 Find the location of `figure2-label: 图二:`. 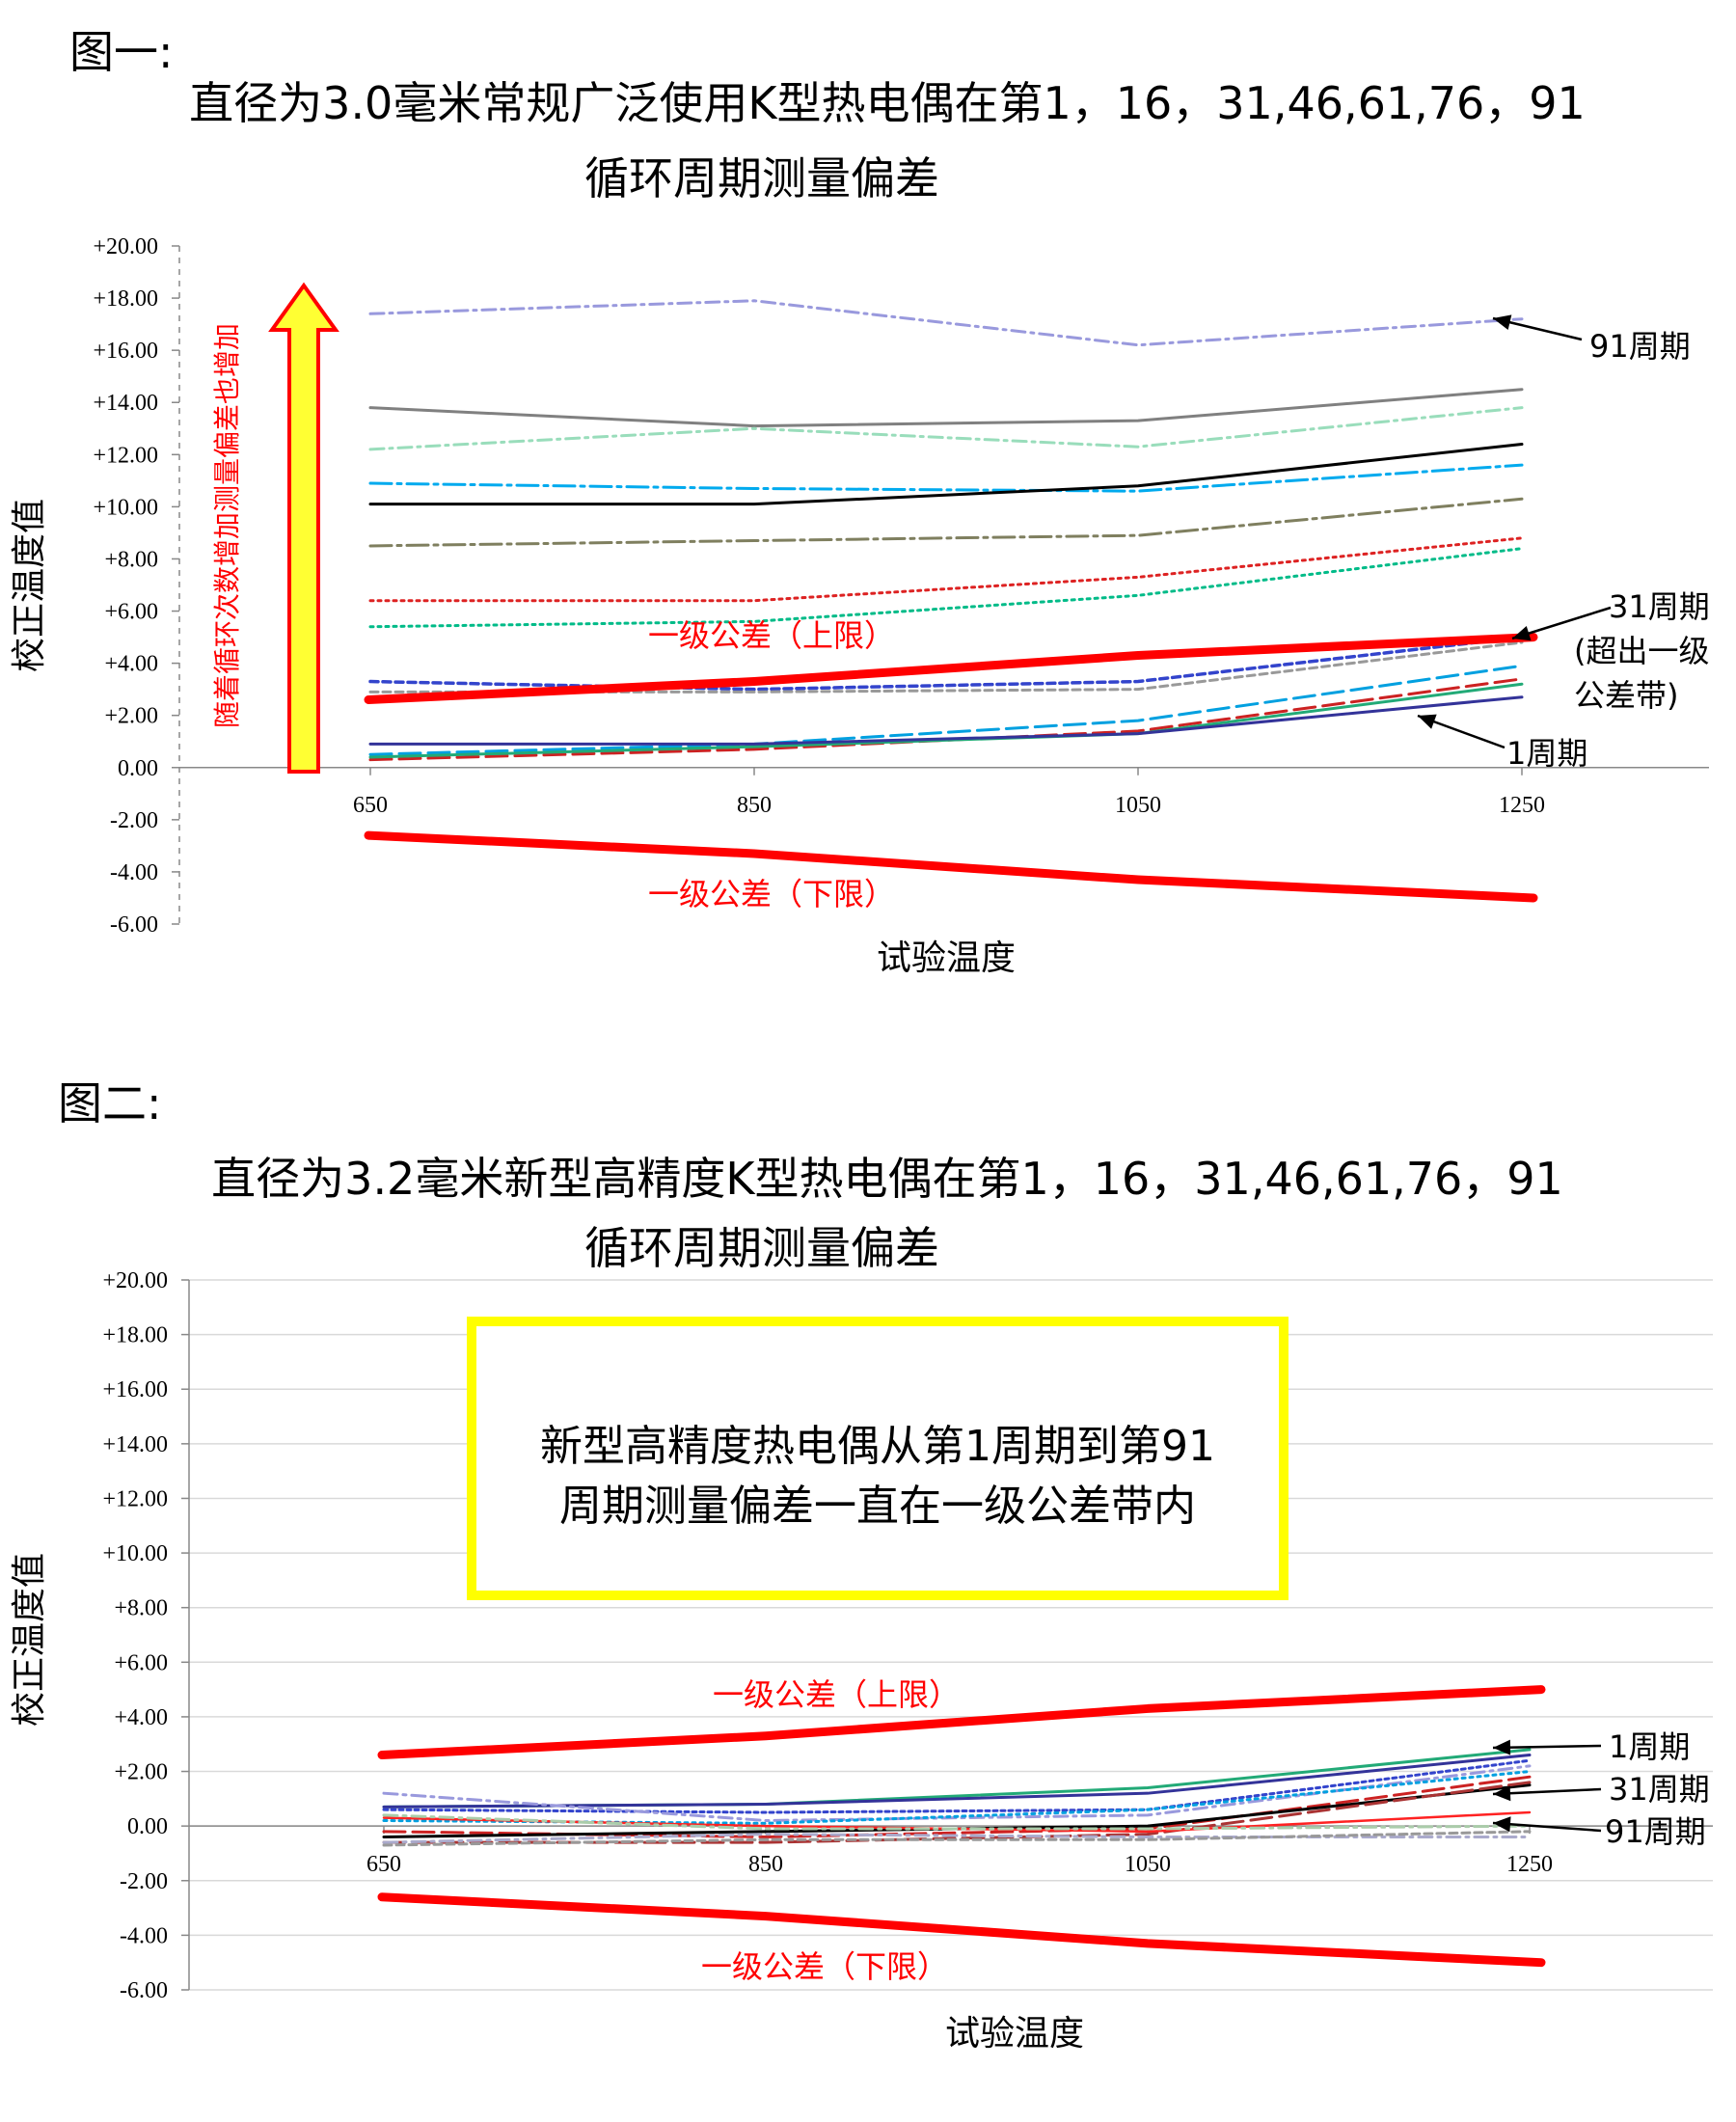

figure2-label: 图二: is located at coordinates (110, 1103).